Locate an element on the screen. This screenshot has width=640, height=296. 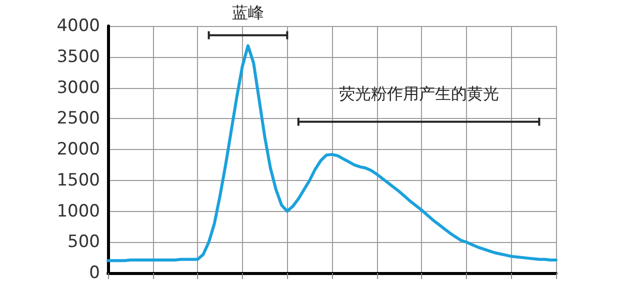
y-tick-label: 3000 is located at coordinates (78, 88).